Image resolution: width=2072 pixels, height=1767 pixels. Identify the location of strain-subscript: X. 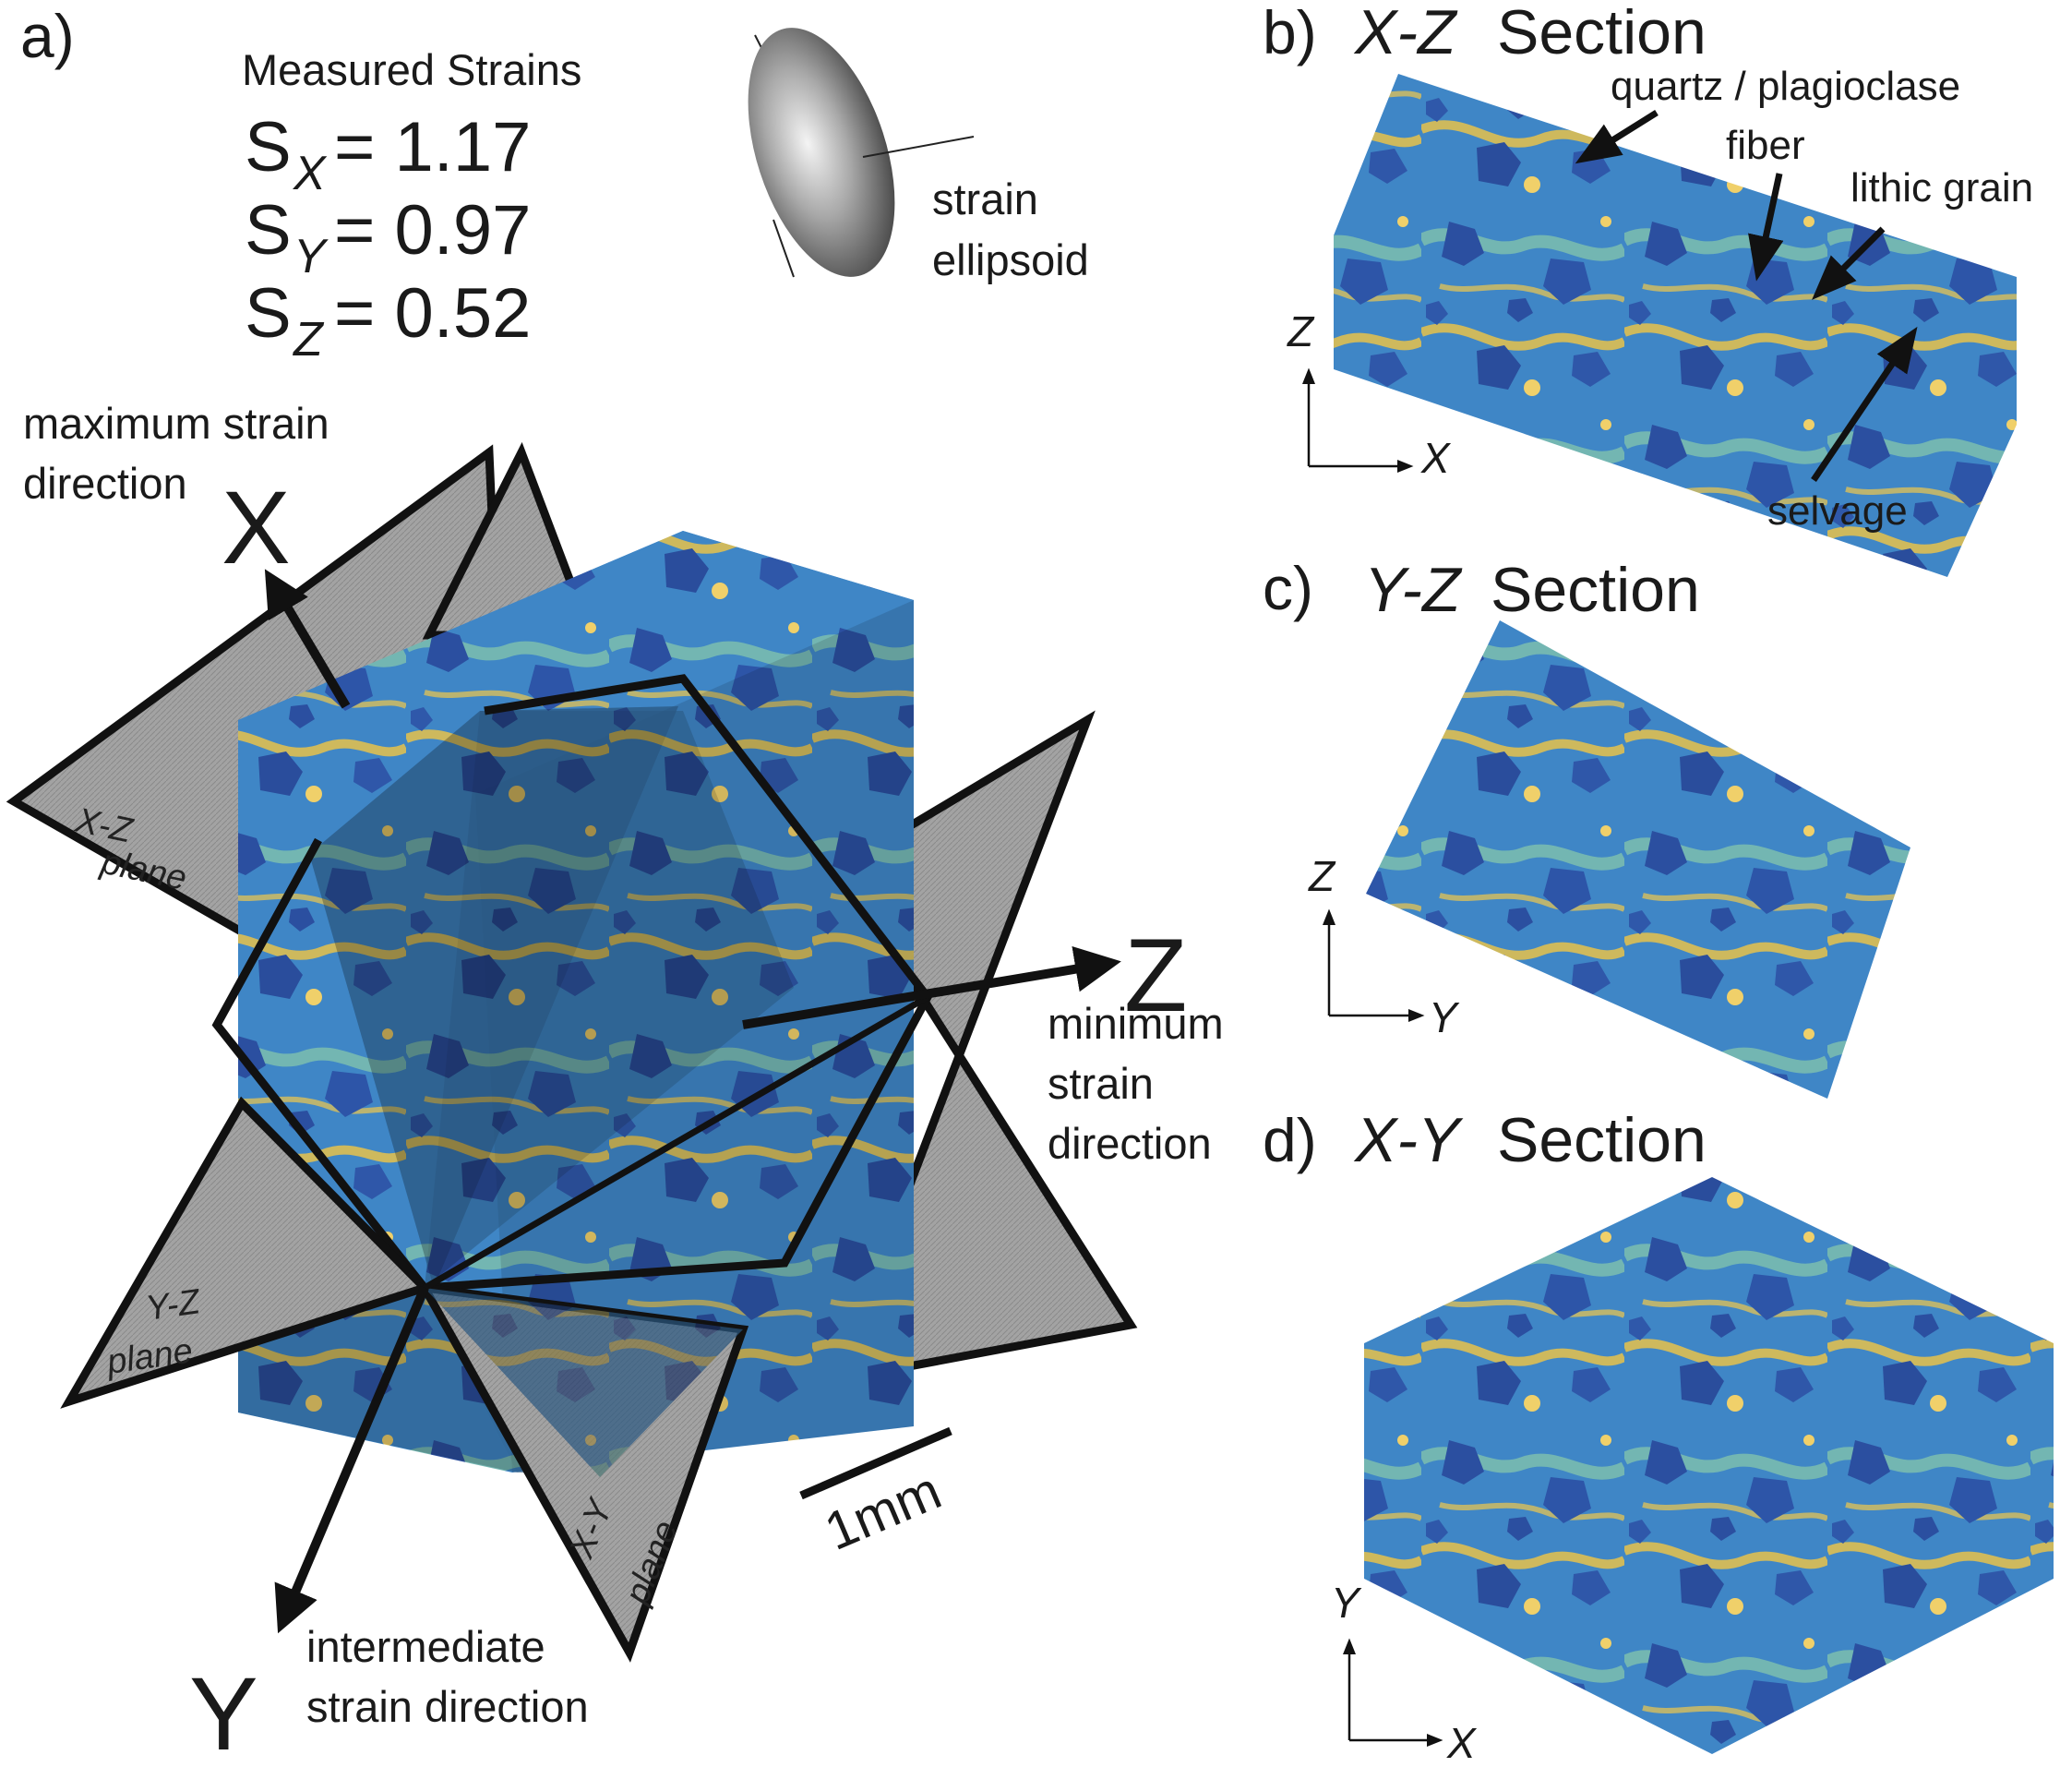
(310, 173).